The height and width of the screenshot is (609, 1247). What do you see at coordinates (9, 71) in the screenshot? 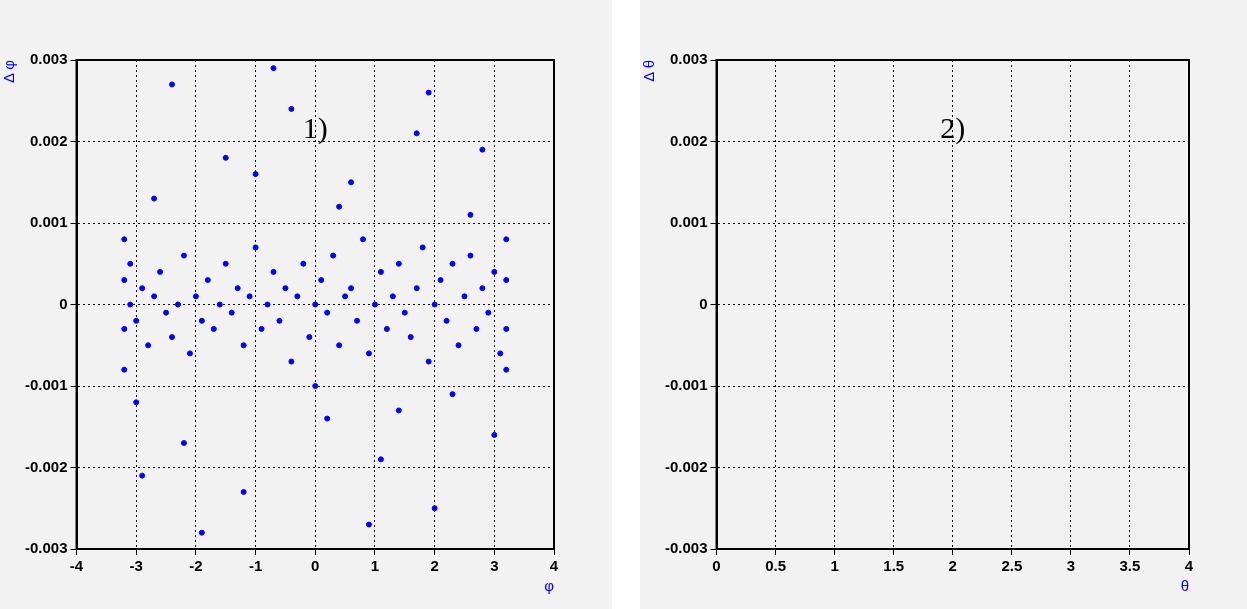
I see `y-axis-title: Δ φ` at bounding box center [9, 71].